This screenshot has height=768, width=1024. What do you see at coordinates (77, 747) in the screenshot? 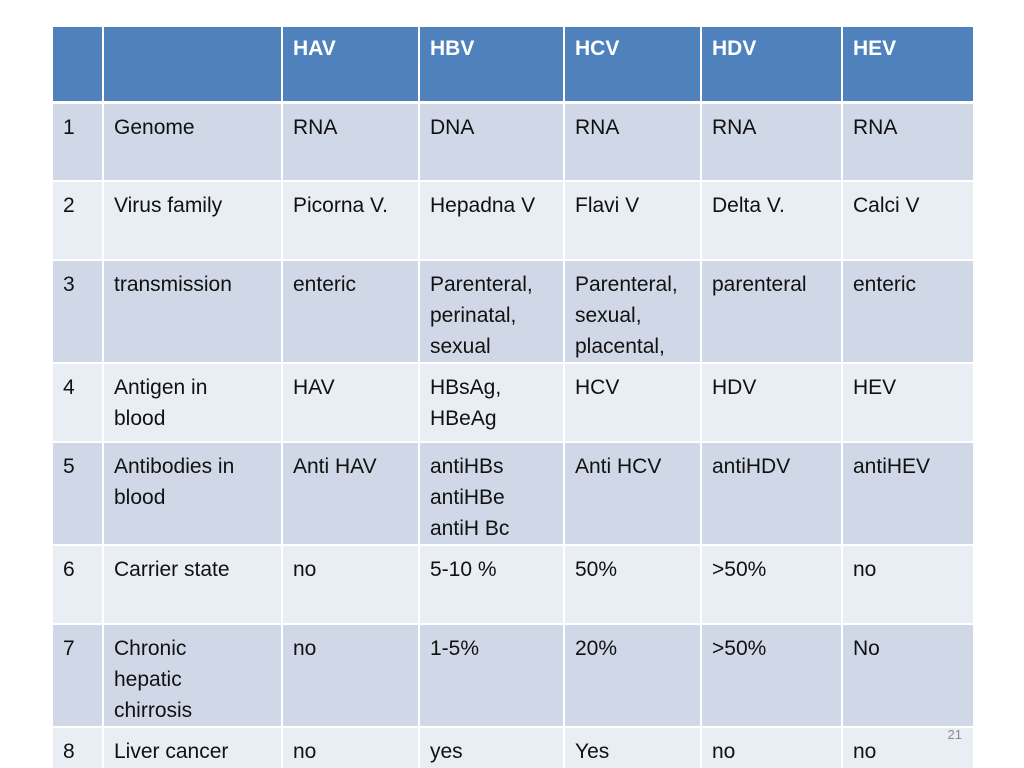
I see `row-number-cell: 8` at bounding box center [77, 747].